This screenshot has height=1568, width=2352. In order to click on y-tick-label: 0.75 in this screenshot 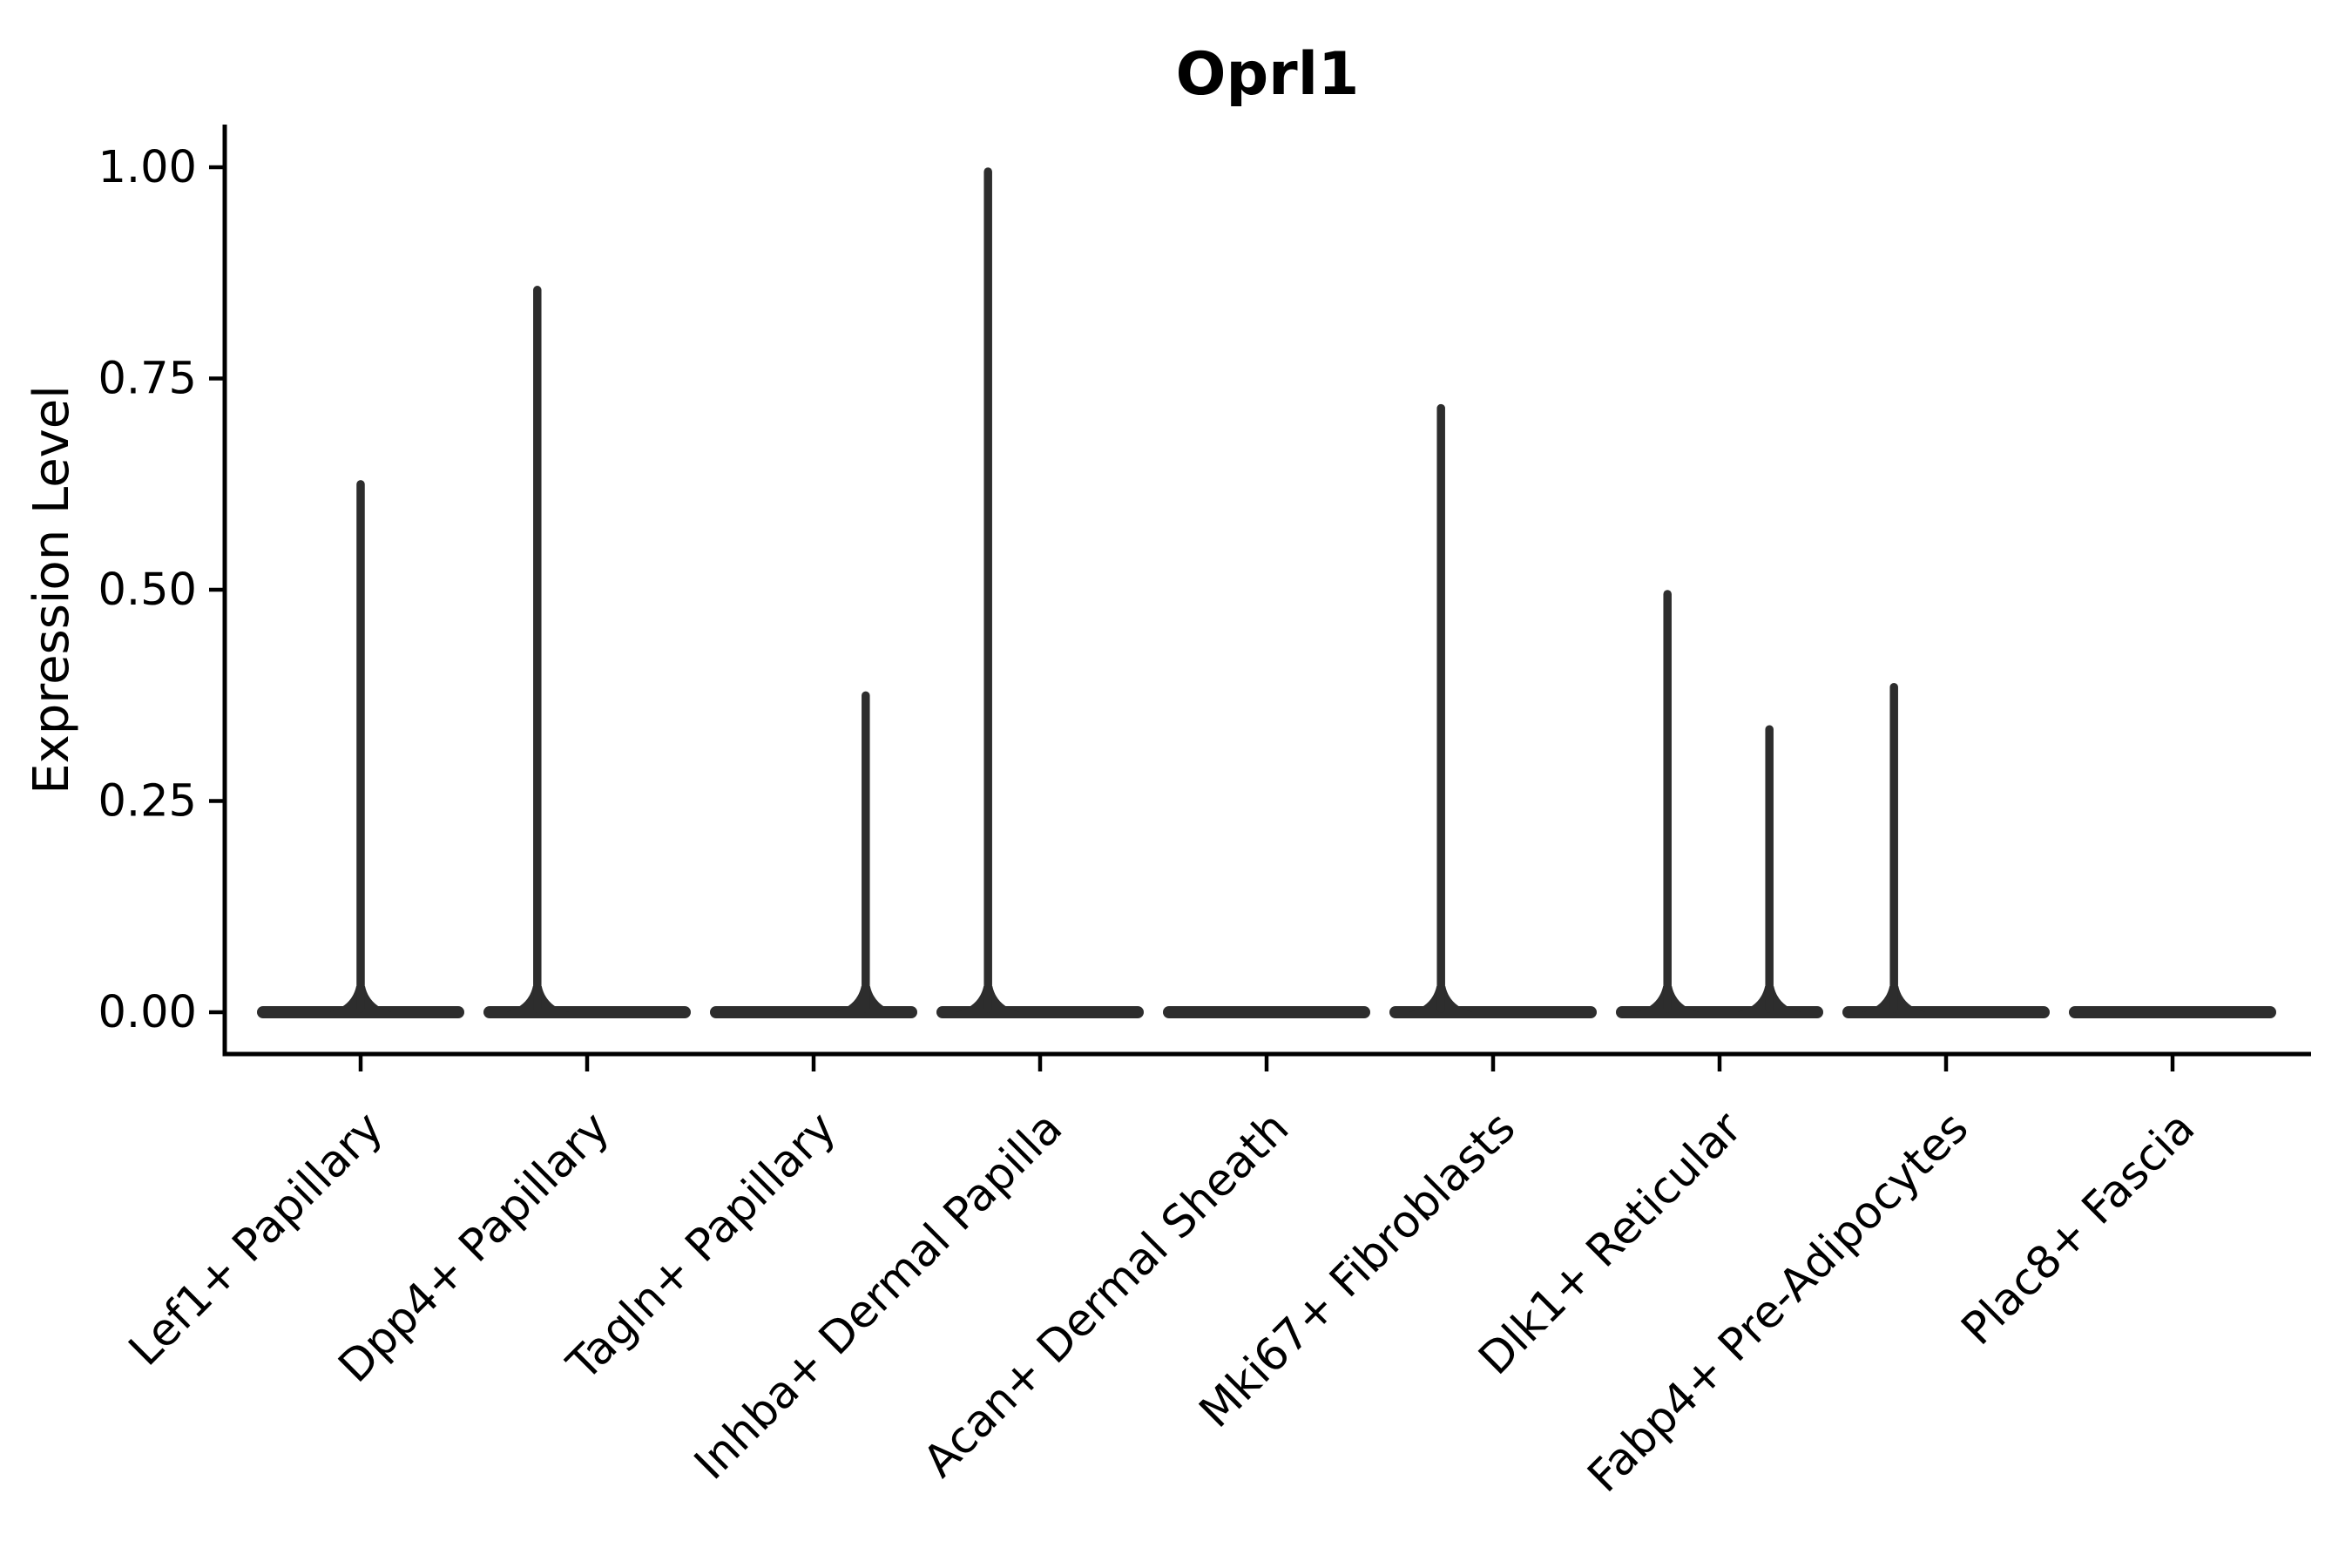, I will do `click(147, 379)`.